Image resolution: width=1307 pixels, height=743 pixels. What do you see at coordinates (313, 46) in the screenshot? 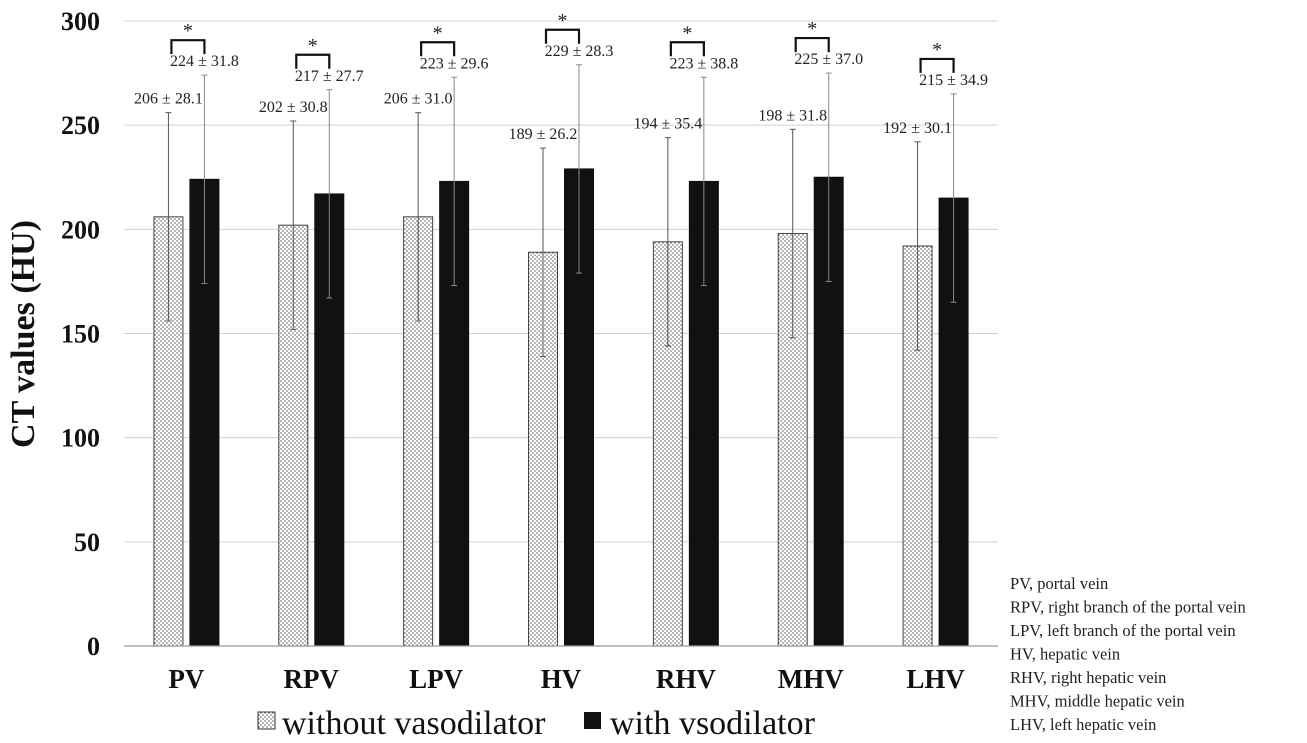
I see `significance-marker-rpv: *` at bounding box center [313, 46].